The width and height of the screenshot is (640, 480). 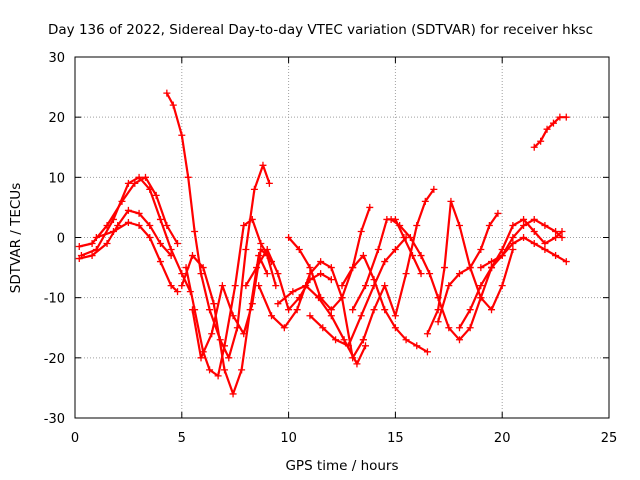 What do you see at coordinates (609, 438) in the screenshot?
I see `x-tick-label: 25` at bounding box center [609, 438].